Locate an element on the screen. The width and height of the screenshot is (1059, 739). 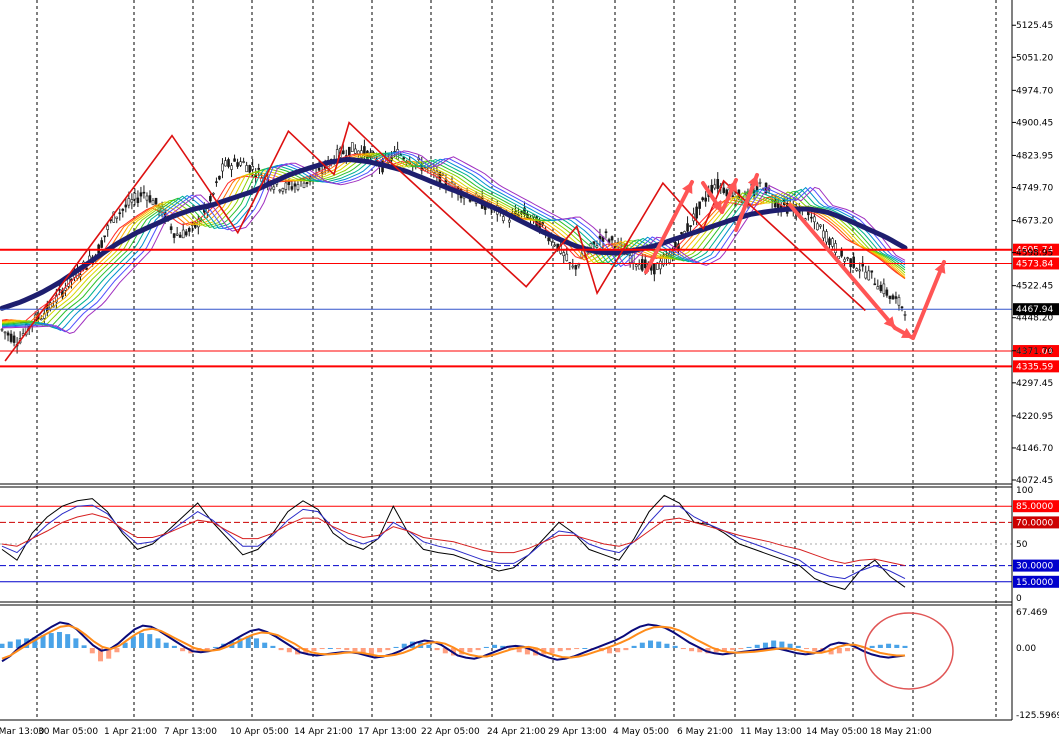
time-tick-label: 11 May 13:00 is located at coordinates (771, 732).